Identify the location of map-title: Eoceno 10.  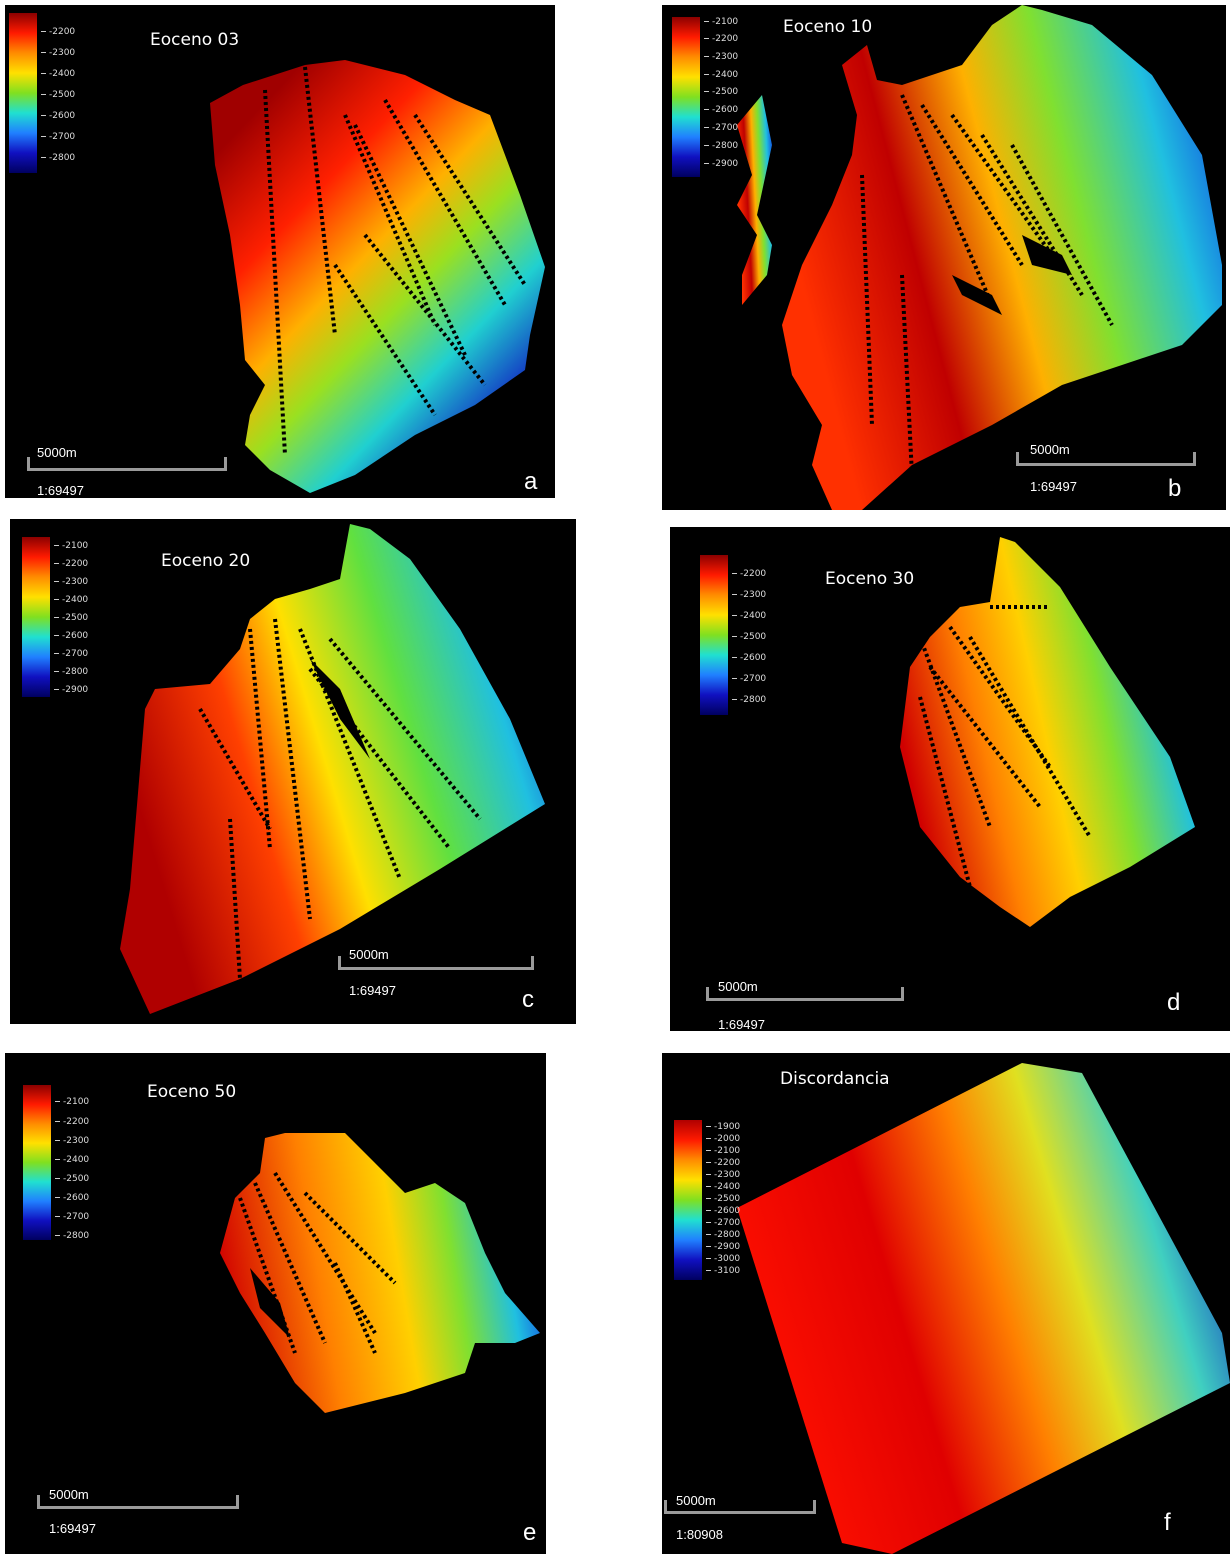
(828, 27).